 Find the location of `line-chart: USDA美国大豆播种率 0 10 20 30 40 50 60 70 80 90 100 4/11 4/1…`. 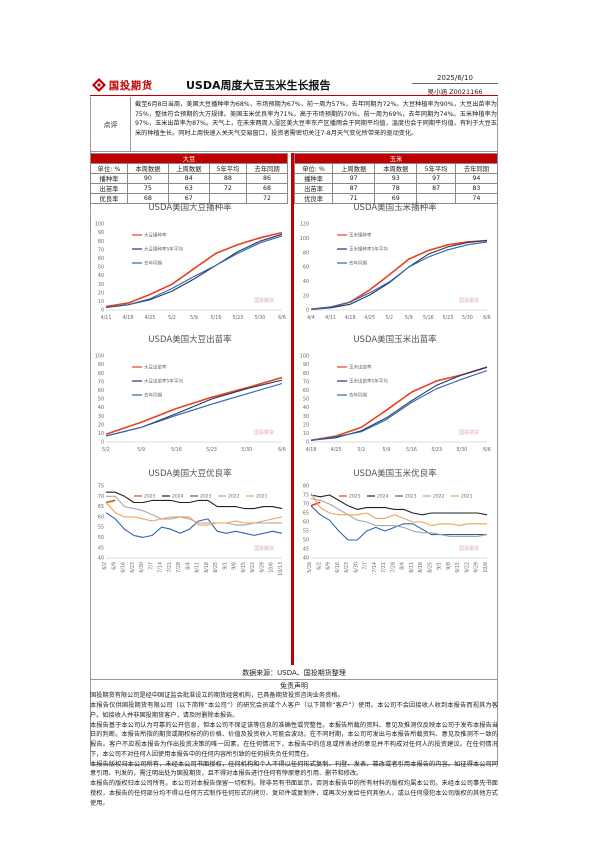

line-chart: USDA美国大豆播种率 0 10 20 30 40 50 60 70 80 90 100 4/11 4/1… is located at coordinates (190, 261).